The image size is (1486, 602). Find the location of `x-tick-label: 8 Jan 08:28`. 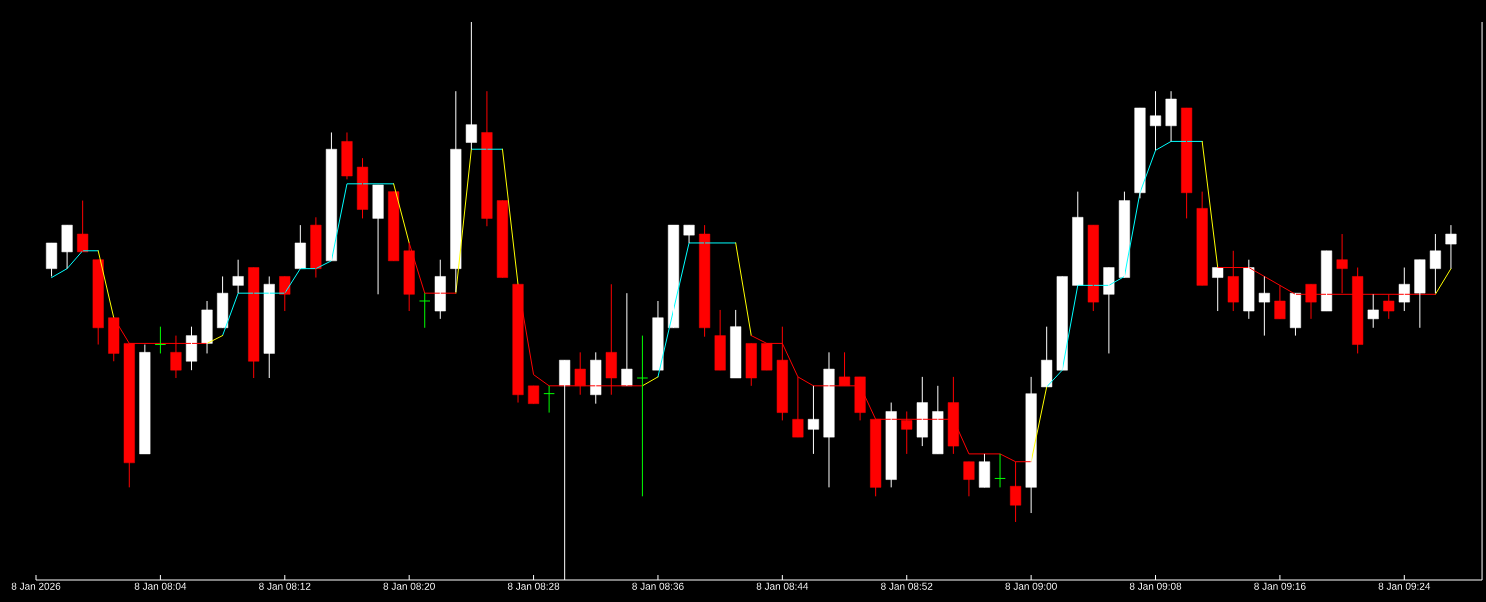

x-tick-label: 8 Jan 08:28 is located at coordinates (533, 586).